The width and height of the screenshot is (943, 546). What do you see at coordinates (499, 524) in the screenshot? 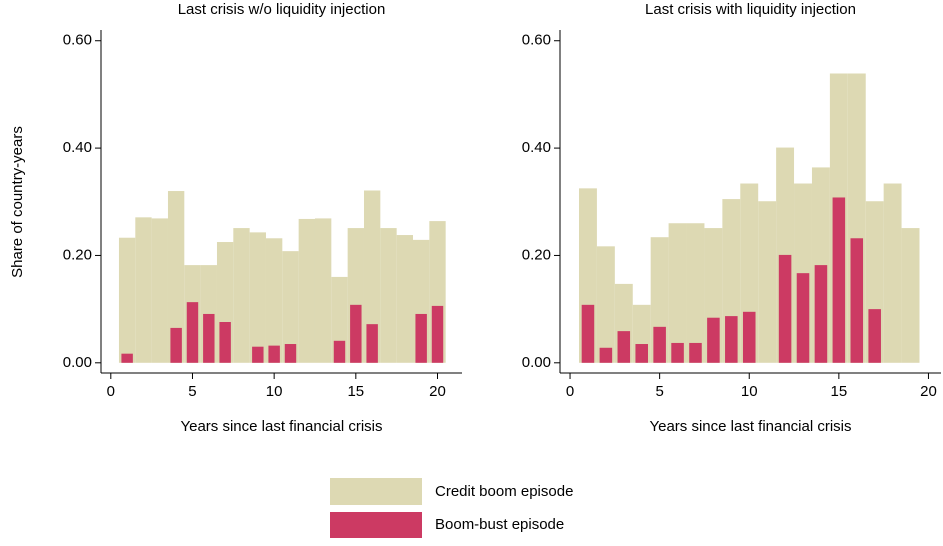
I see `legend-label: Boom-bust episode` at bounding box center [499, 524].